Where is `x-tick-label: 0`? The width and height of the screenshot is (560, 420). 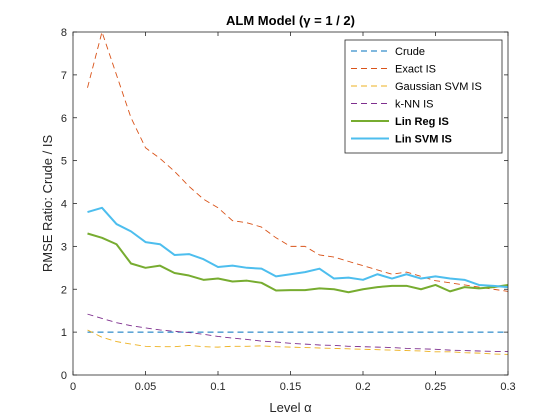
x-tick-label: 0 is located at coordinates (73, 387).